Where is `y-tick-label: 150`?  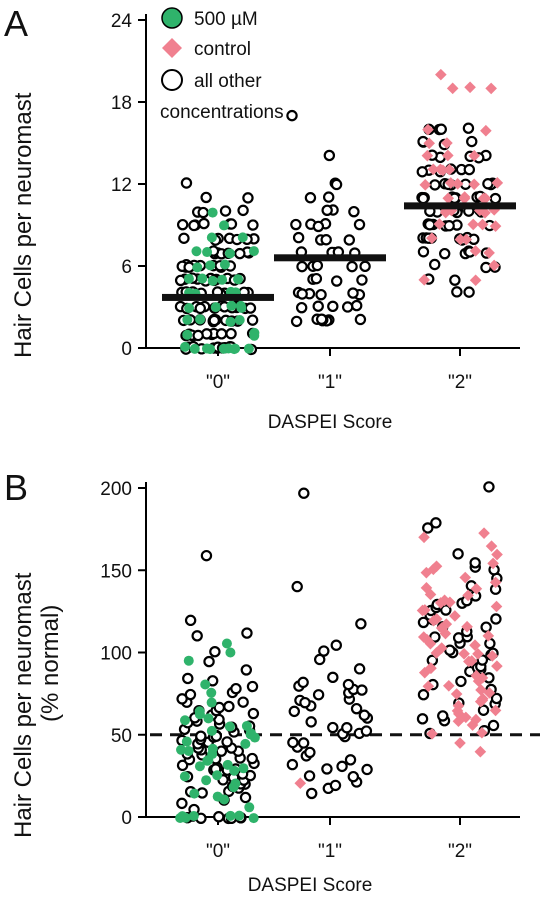 y-tick-label: 150 is located at coordinates (116, 571).